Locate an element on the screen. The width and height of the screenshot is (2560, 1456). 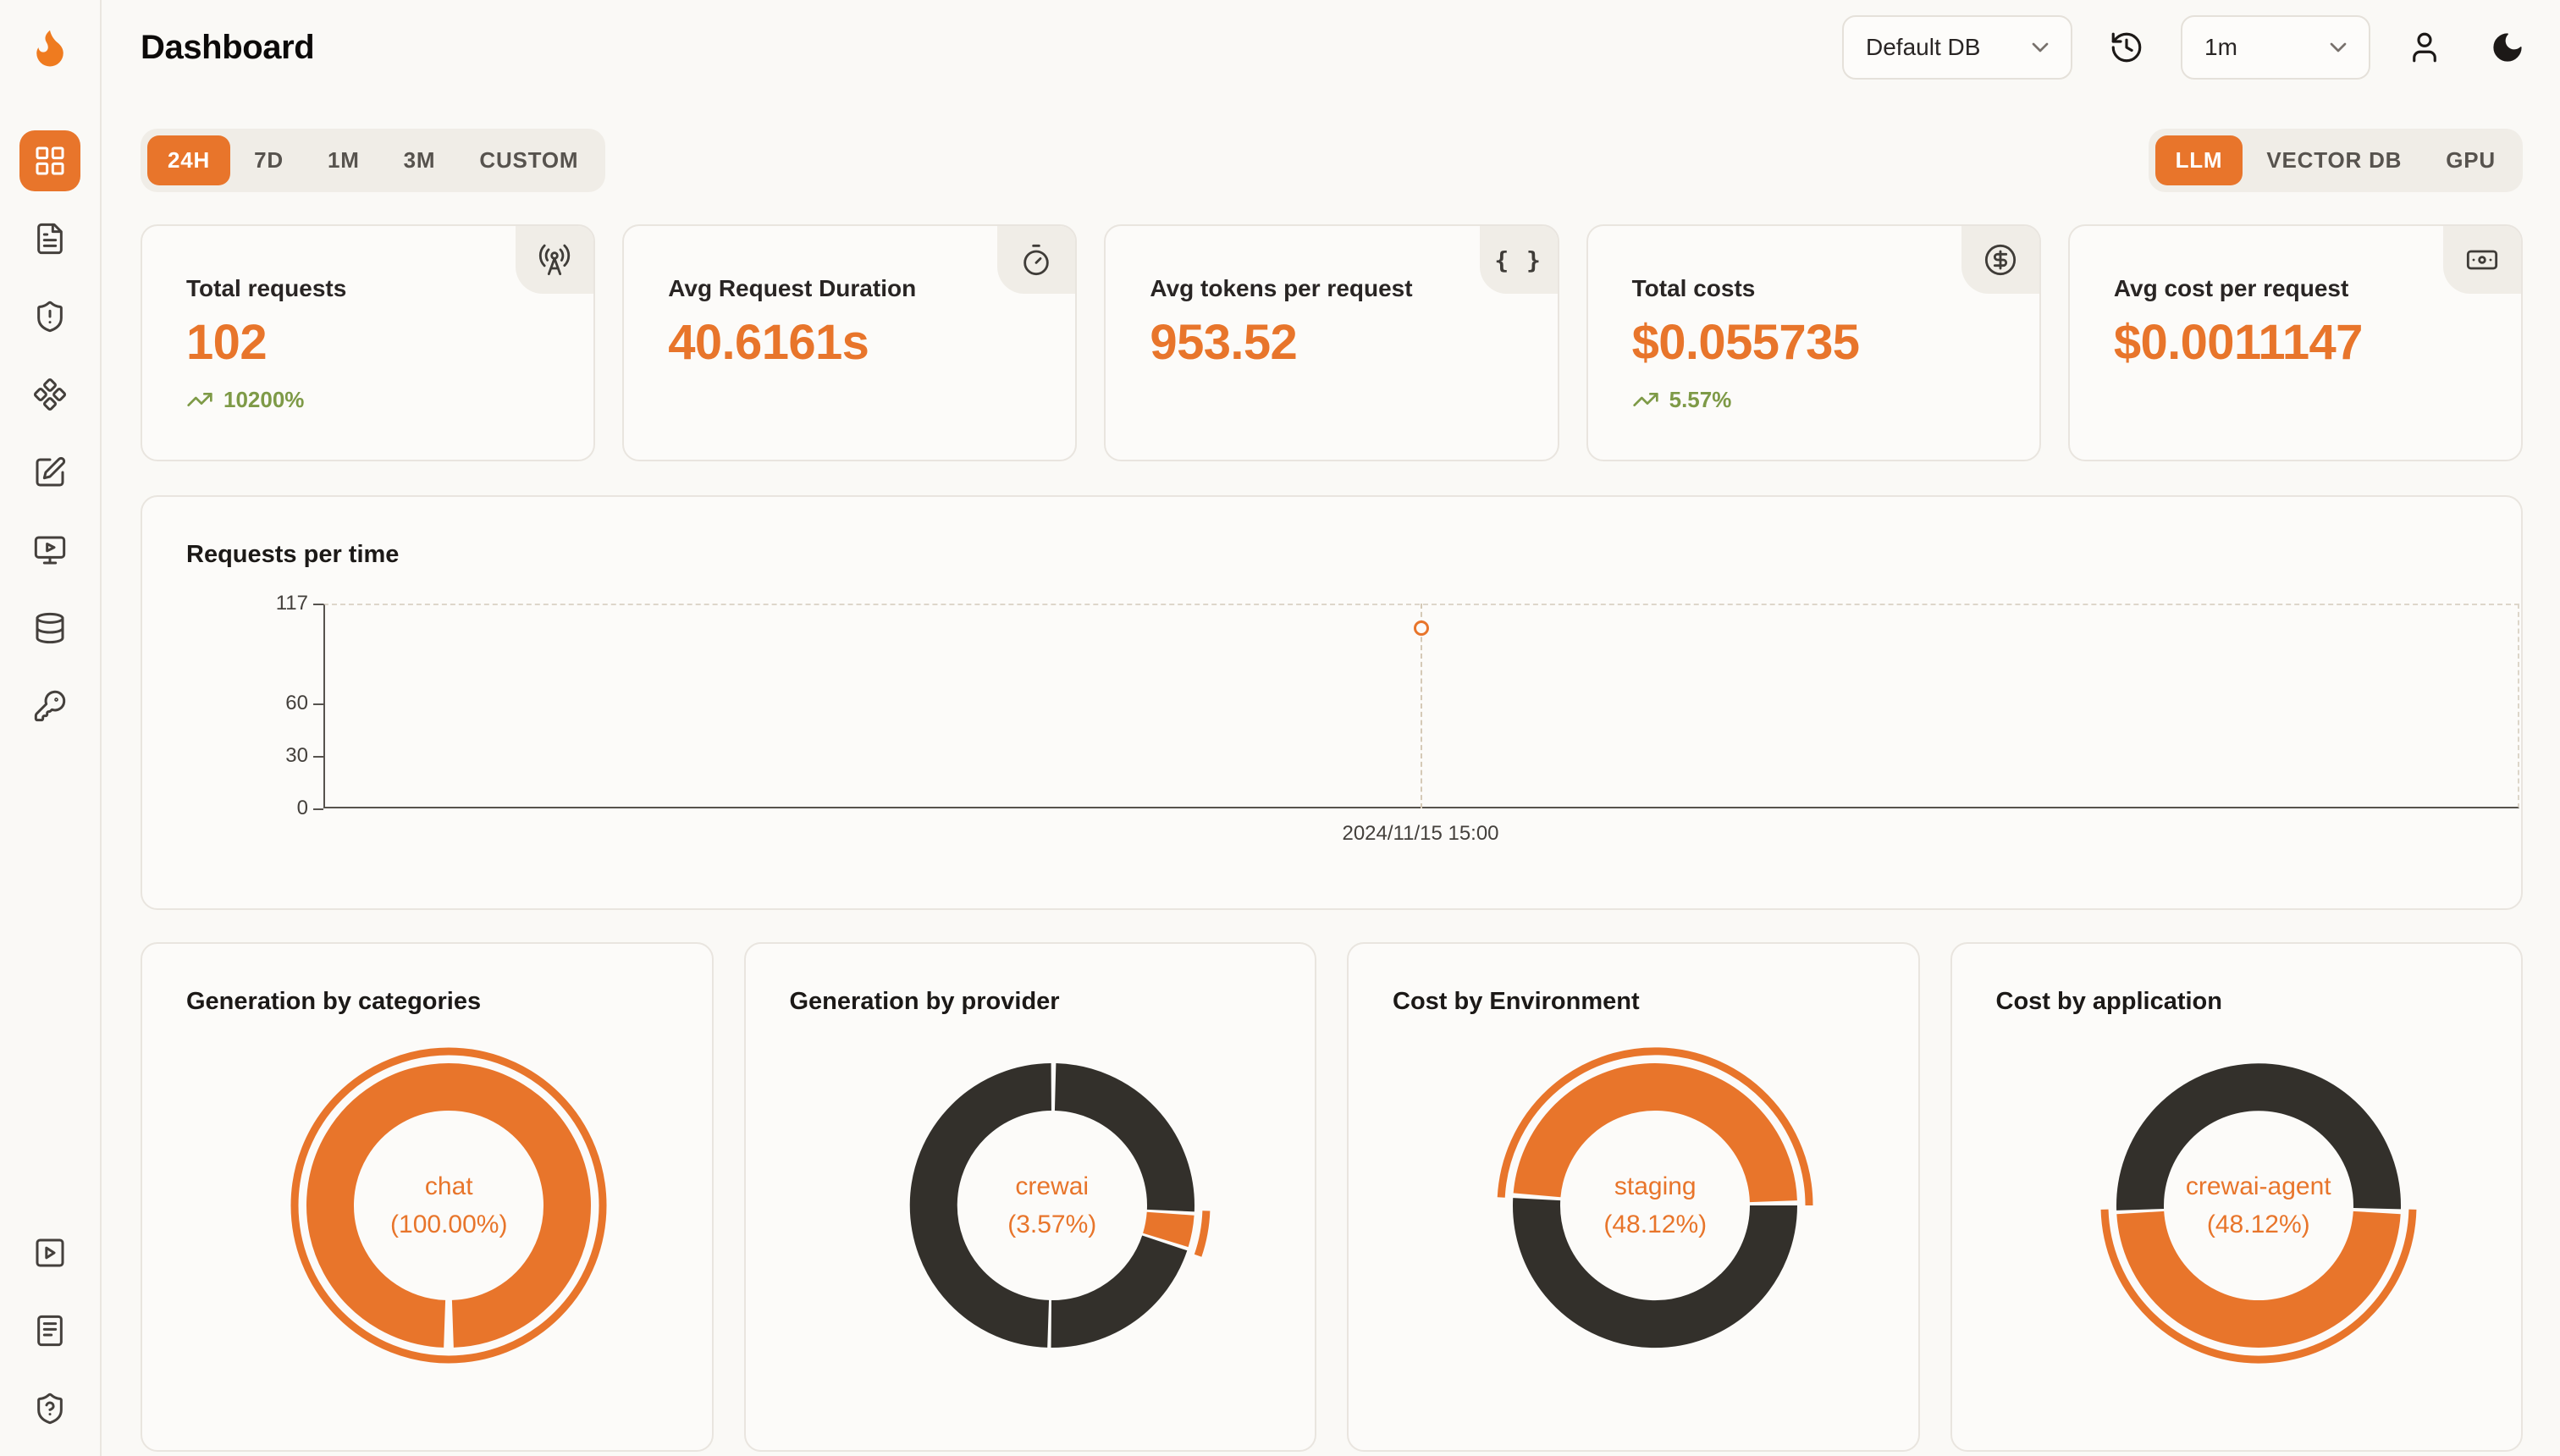
stat-card-total-requests: Total requests 102 10200% is located at coordinates (368, 342).